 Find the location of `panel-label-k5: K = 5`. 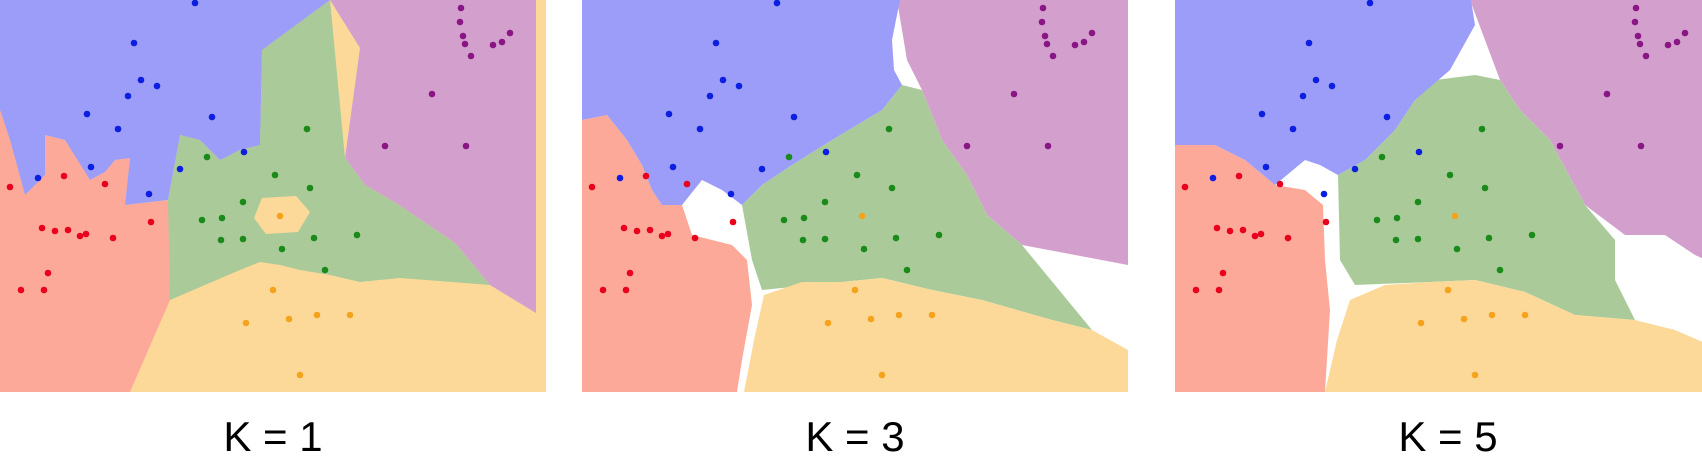

panel-label-k5: K = 5 is located at coordinates (1448, 436).